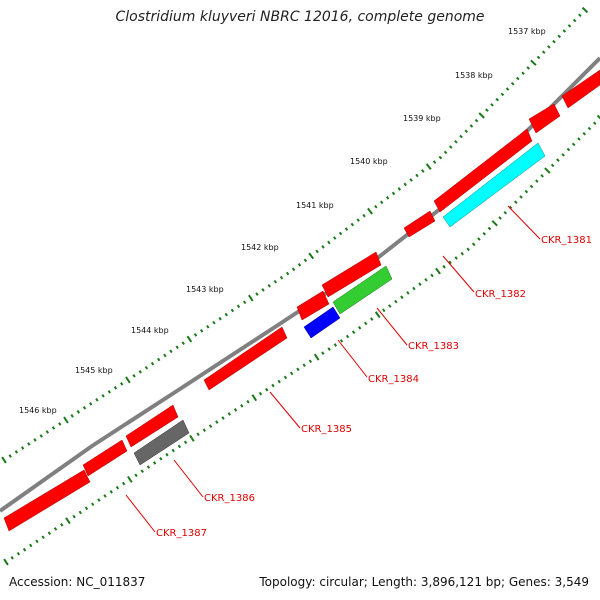 The image size is (600, 600). What do you see at coordinates (566, 240) in the screenshot?
I see `gene-label-ckr-1381: CKR_1381` at bounding box center [566, 240].